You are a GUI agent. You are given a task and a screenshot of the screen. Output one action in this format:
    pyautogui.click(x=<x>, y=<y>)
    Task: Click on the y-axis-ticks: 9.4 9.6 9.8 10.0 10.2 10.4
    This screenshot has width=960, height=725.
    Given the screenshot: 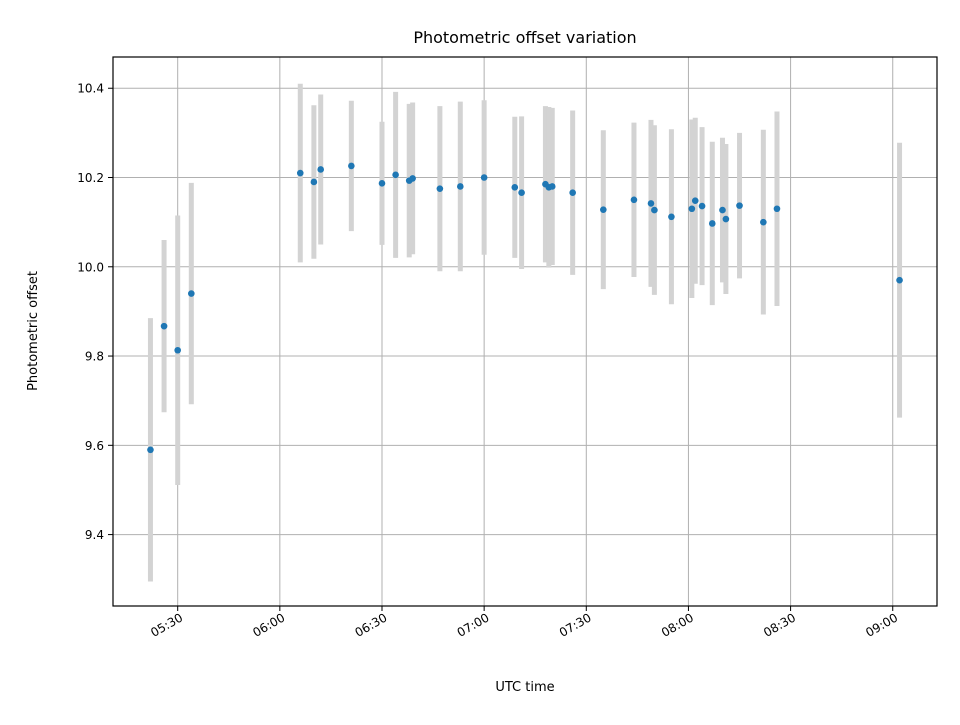 What is the action you would take?
    pyautogui.click(x=95, y=312)
    